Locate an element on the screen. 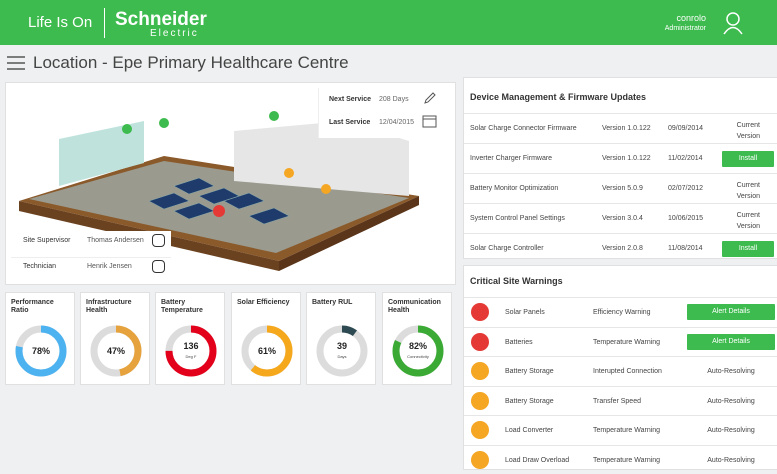 Image resolution: width=777 pixels, height=474 pixels. edit-icon is located at coordinates (430, 98).